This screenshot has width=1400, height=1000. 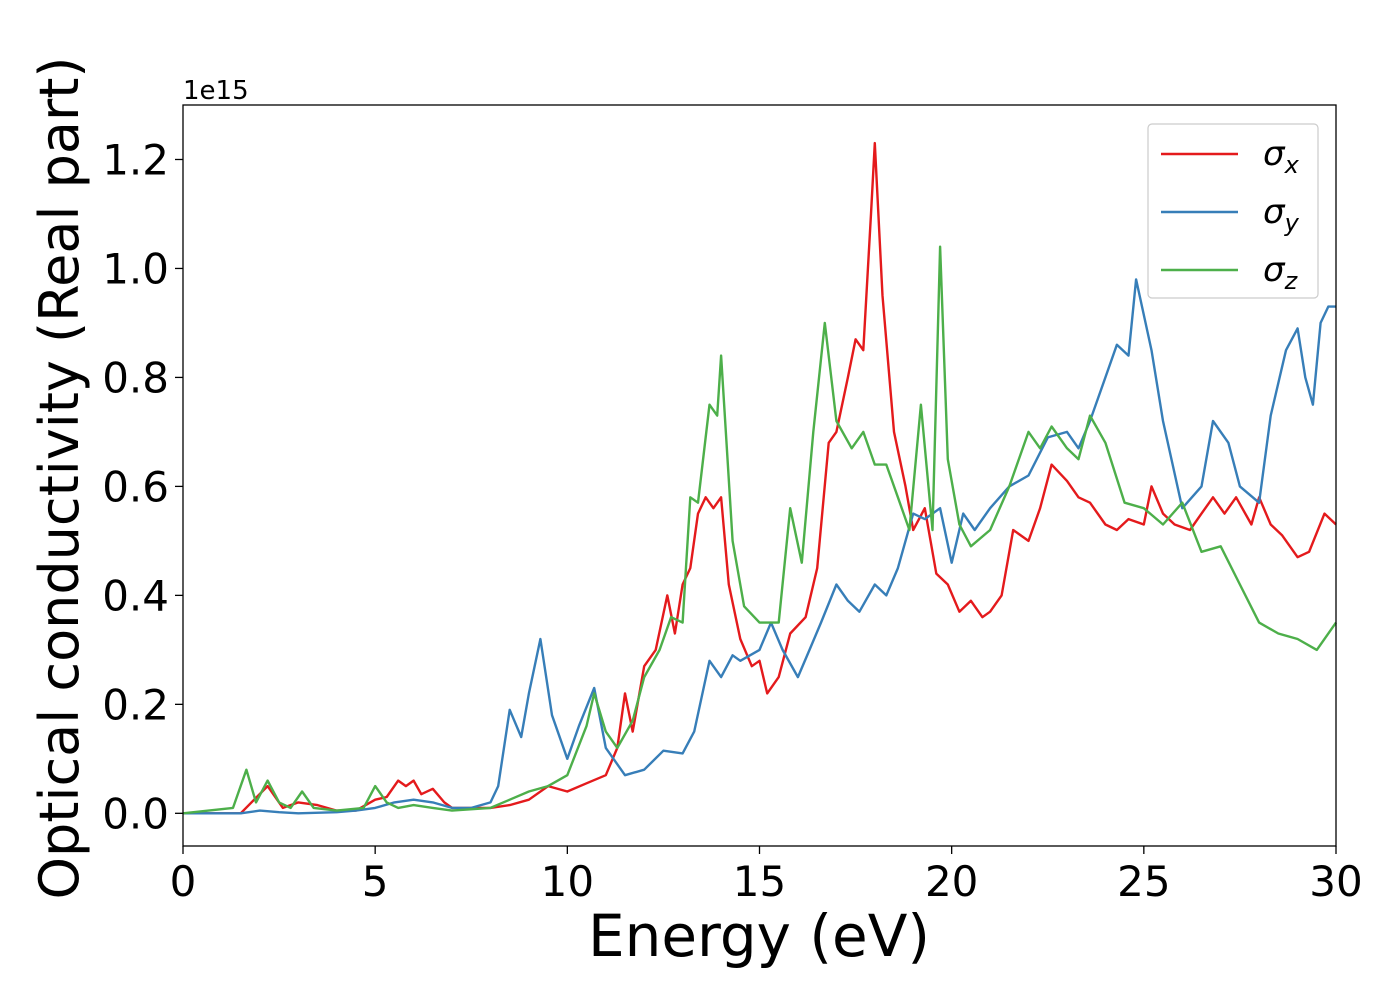 I want to click on x-tick-label: 10, so click(x=567, y=881).